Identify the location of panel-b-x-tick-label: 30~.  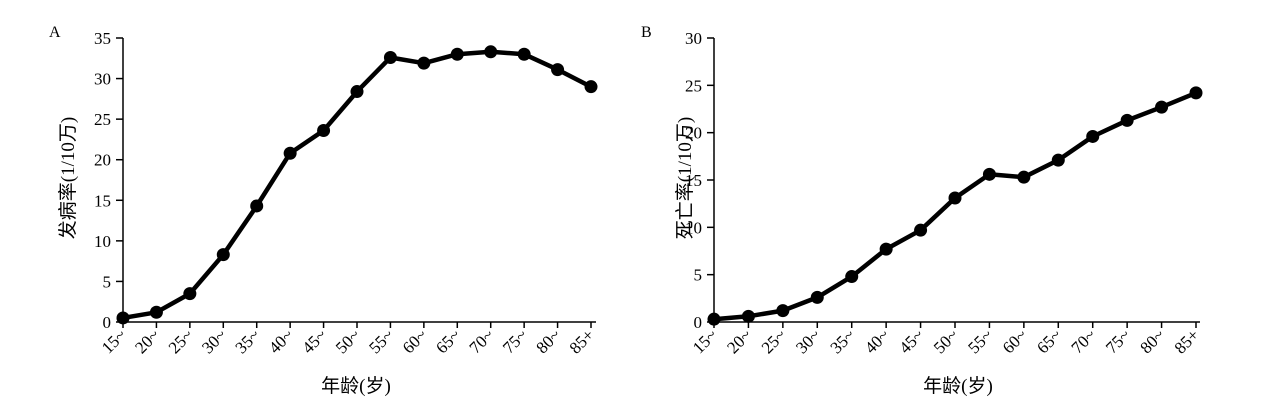
(808, 341).